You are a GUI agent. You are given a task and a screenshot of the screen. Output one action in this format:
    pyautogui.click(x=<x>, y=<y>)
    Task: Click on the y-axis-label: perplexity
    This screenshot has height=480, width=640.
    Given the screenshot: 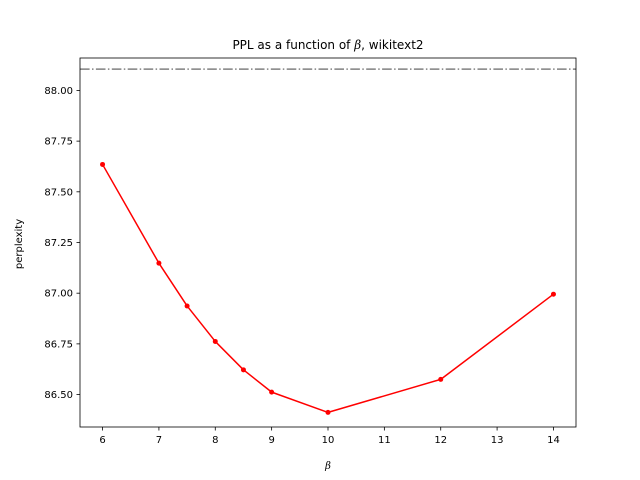 What is the action you would take?
    pyautogui.click(x=19, y=244)
    